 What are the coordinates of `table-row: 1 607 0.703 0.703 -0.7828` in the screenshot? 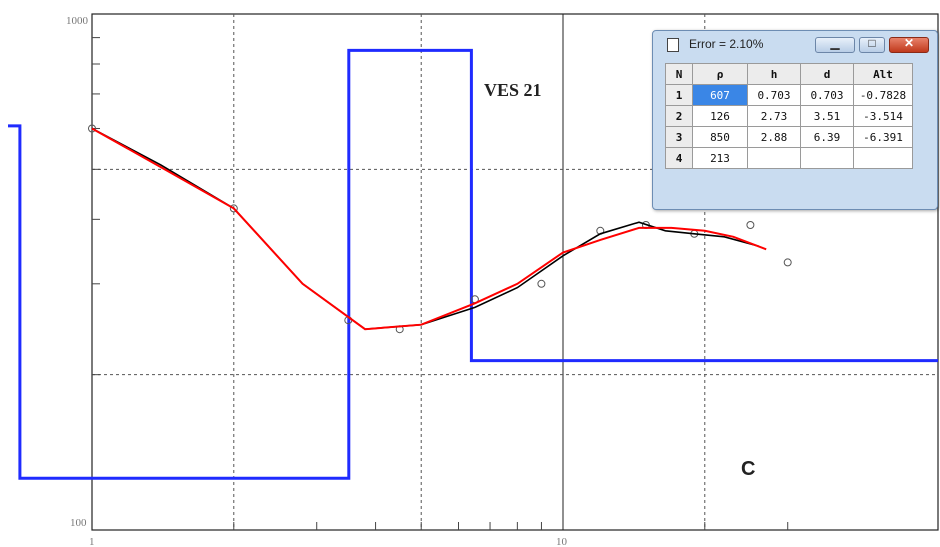 It's located at (789, 95).